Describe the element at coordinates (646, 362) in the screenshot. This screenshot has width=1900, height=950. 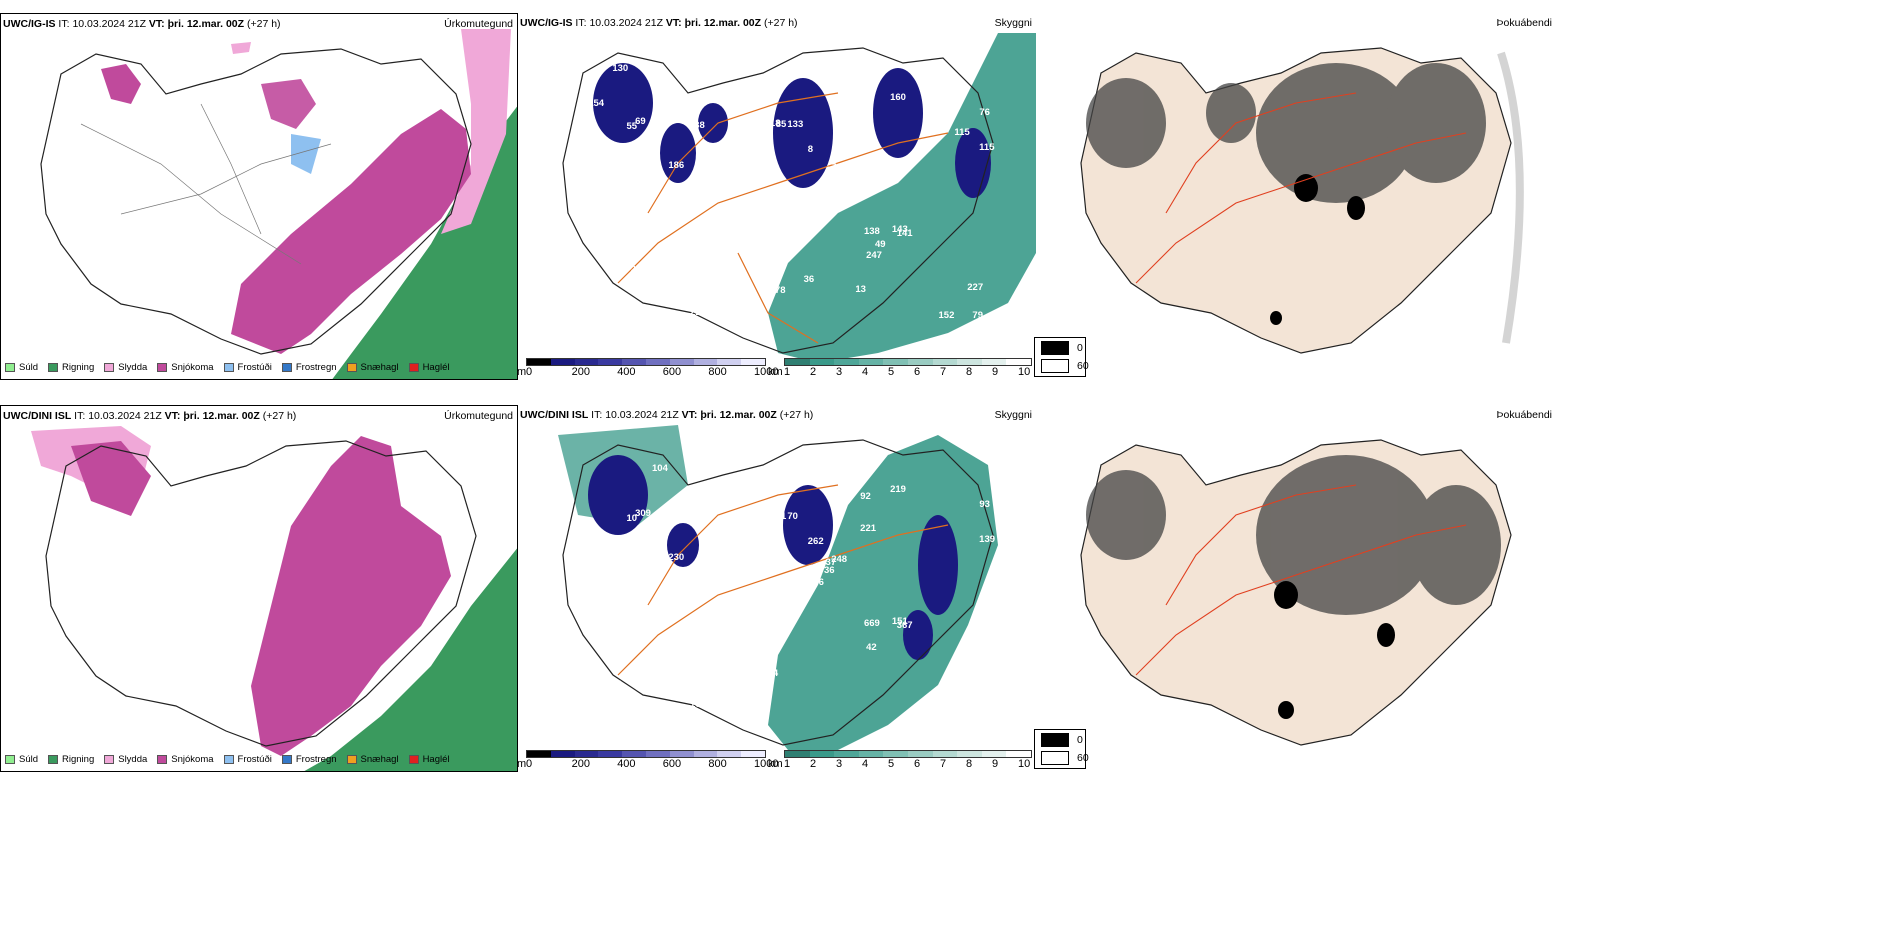
I see `ceiling-colorbar-top` at that location.